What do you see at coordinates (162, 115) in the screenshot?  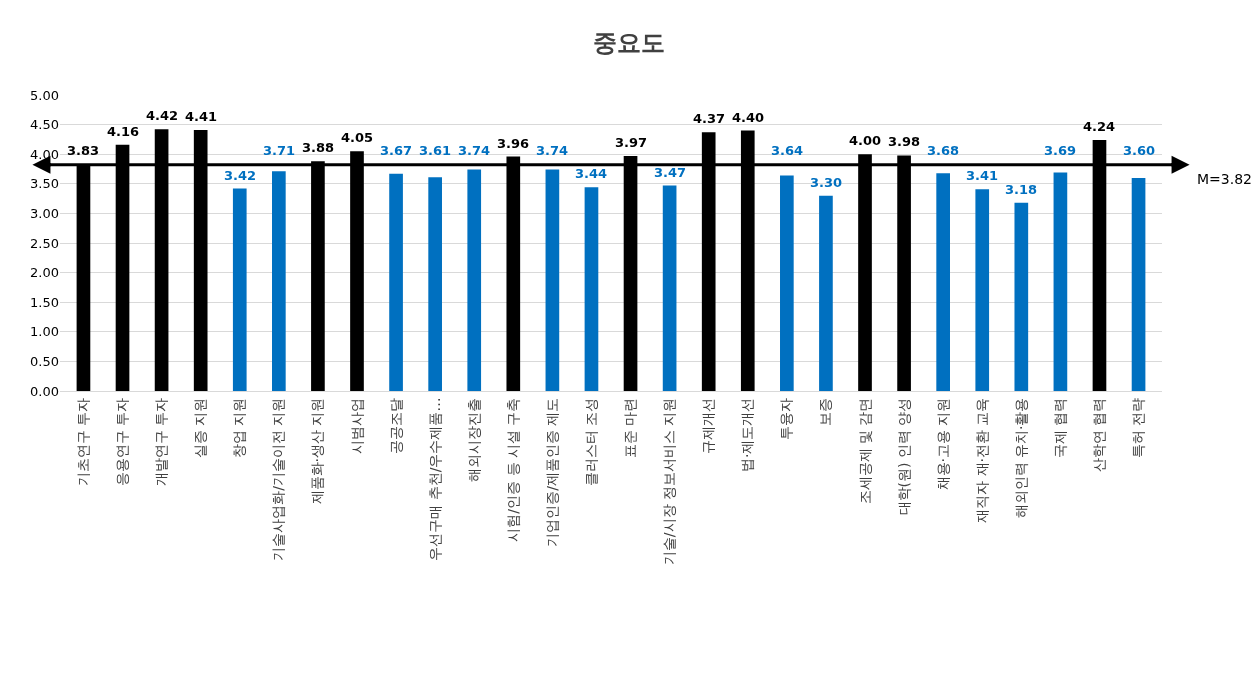 I see `data-label: 4.42` at bounding box center [162, 115].